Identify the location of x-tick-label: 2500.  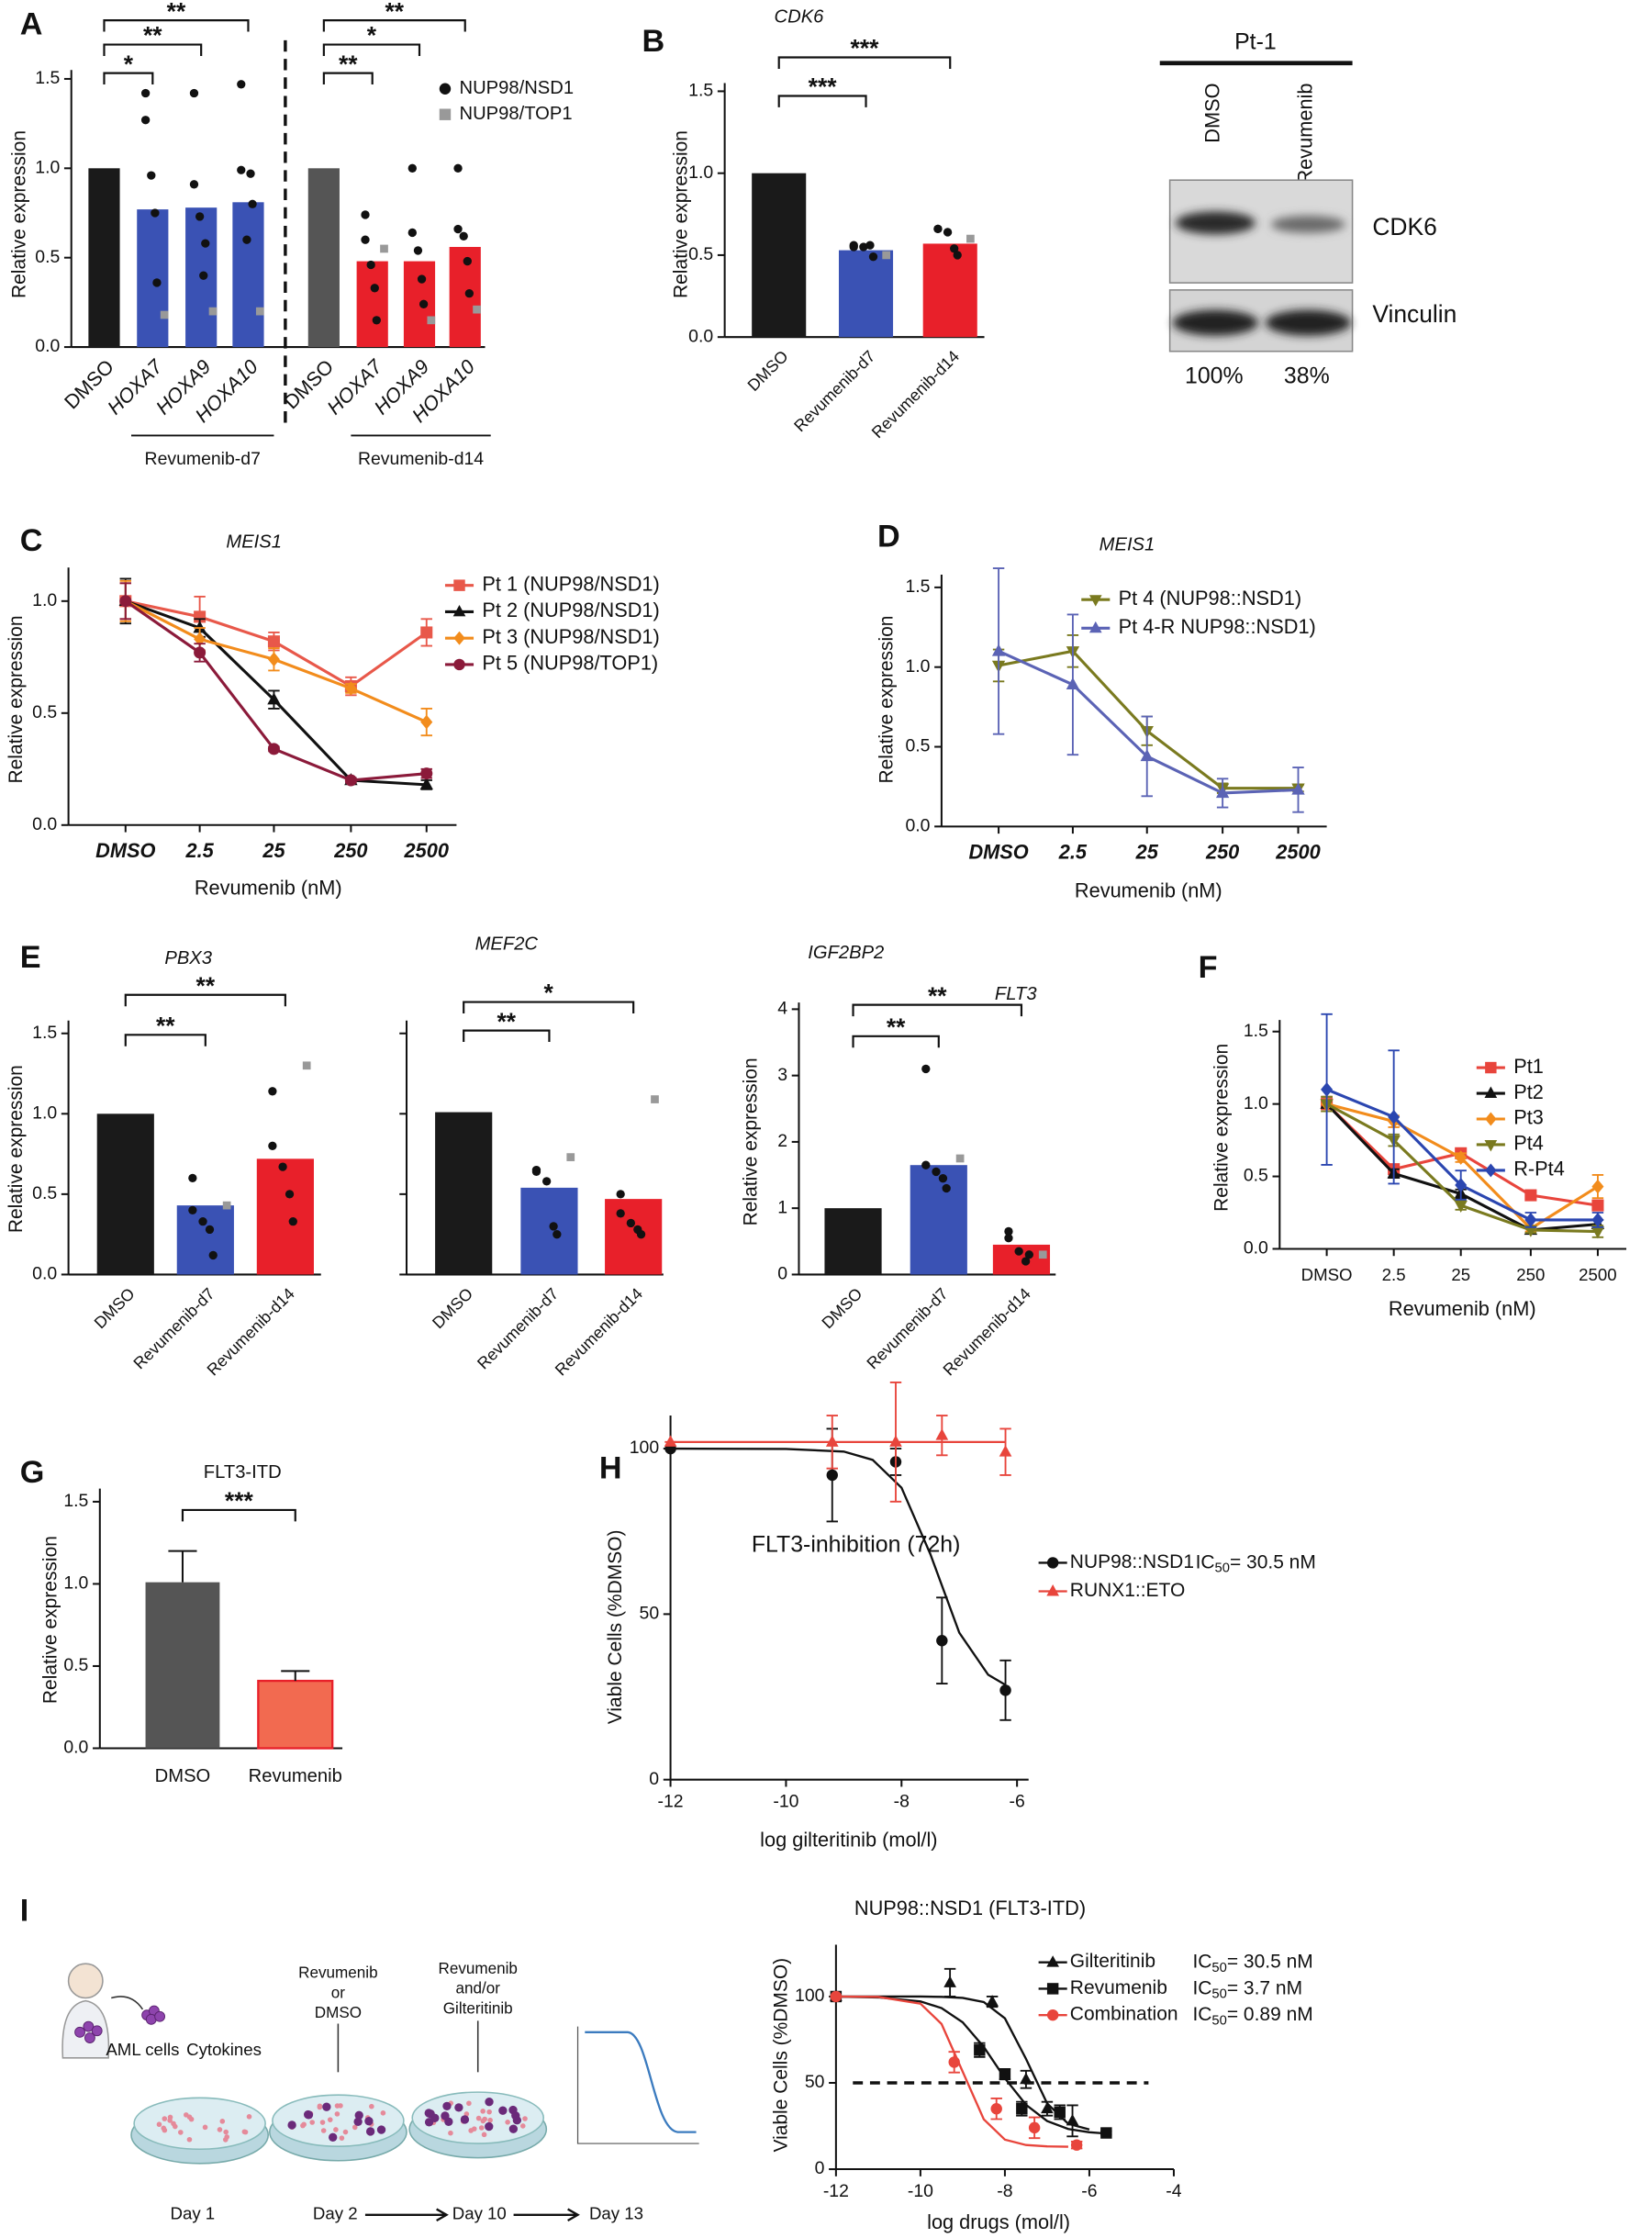
(1297, 852).